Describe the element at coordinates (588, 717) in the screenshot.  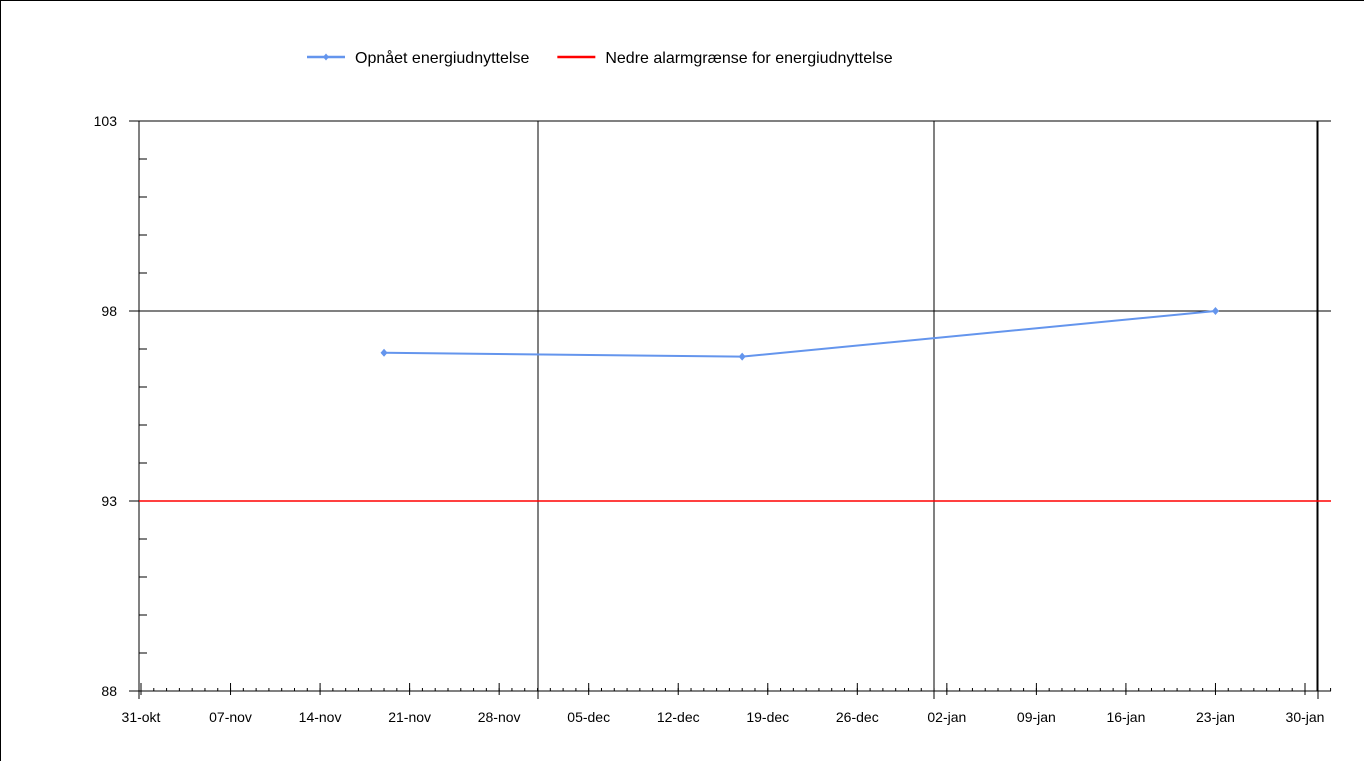
I see `x-tick-label: 05-dec` at that location.